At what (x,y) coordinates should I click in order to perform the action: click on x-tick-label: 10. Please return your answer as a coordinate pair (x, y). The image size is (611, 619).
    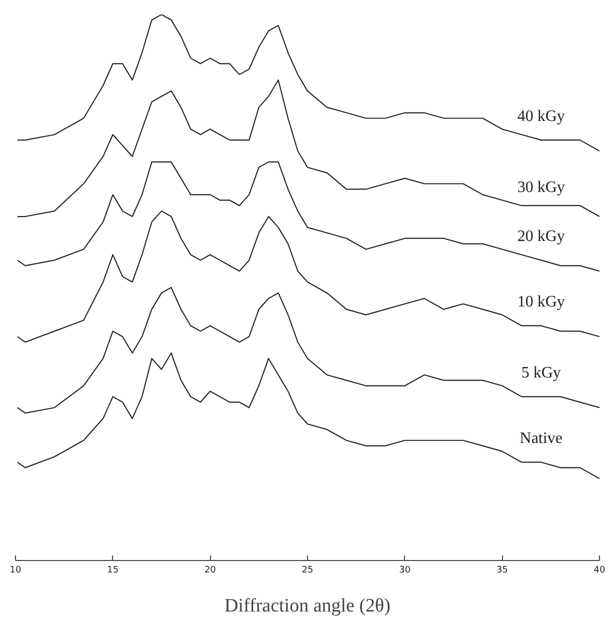
    Looking at the image, I should click on (16, 571).